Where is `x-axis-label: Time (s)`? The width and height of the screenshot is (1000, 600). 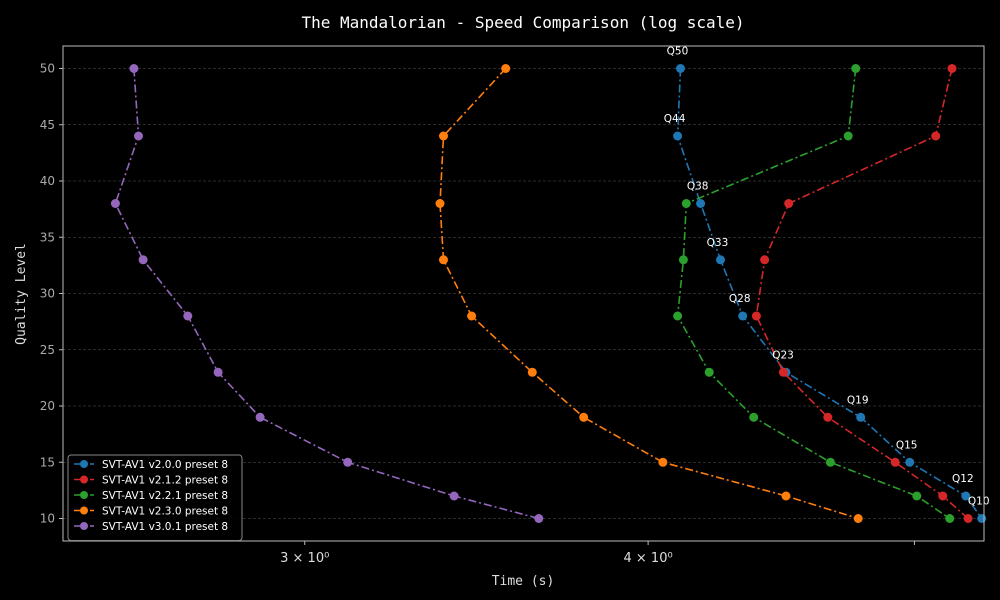 x-axis-label: Time (s) is located at coordinates (523, 581).